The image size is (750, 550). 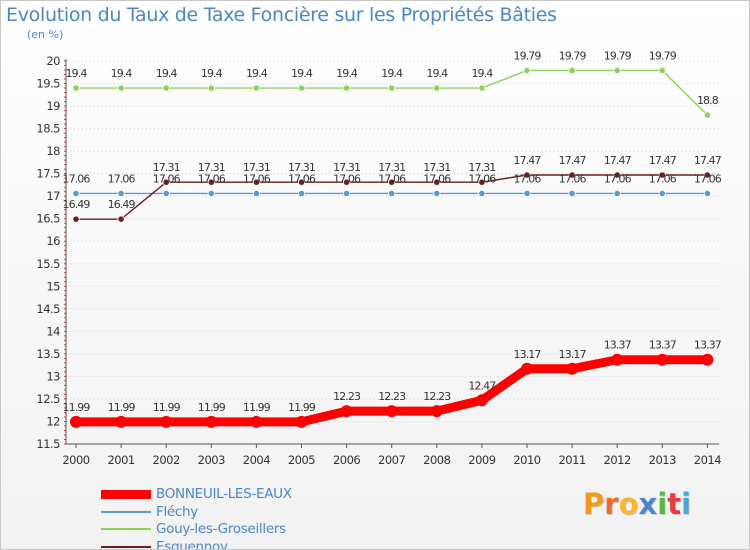 I want to click on y-tick-label: 14.5, so click(x=48, y=309).